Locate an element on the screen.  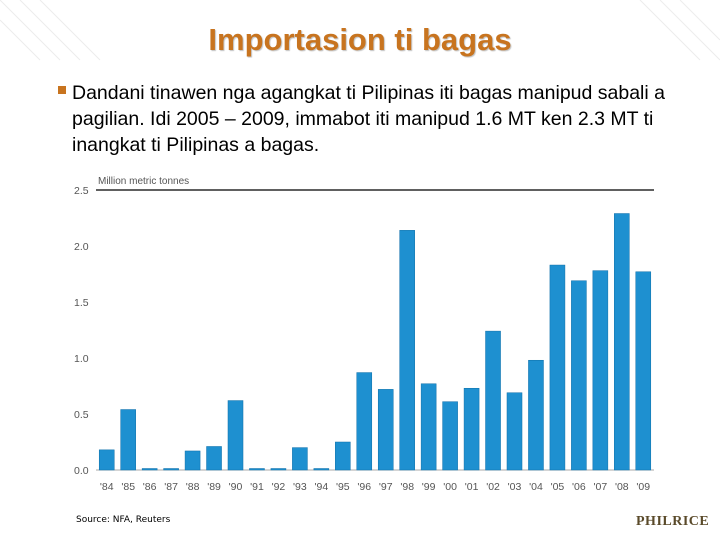
x-tick-label: '09 is located at coordinates (643, 487).